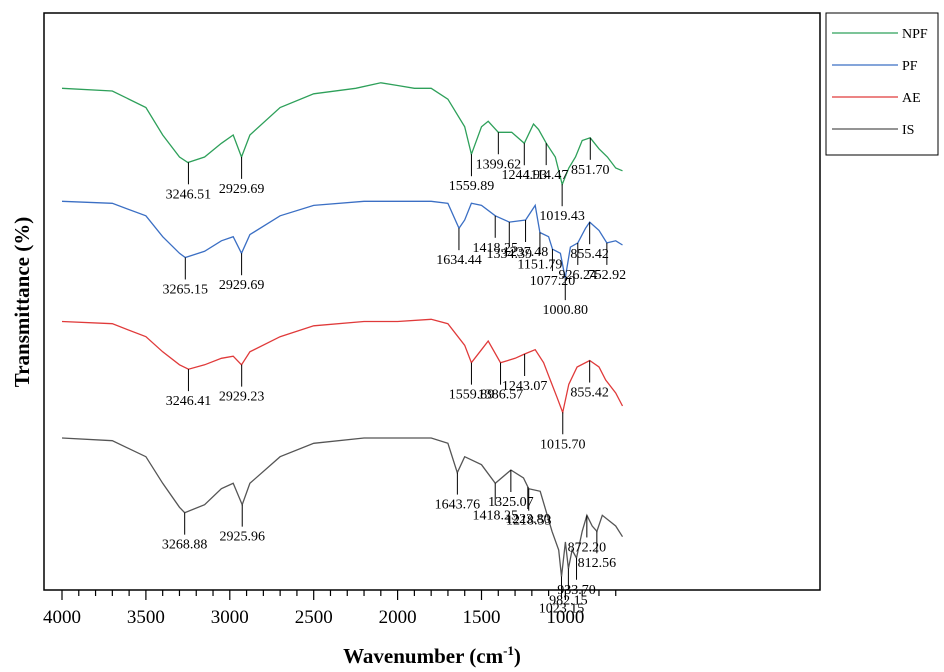  I want to click on peak-label: 1386.57, so click(501, 395).